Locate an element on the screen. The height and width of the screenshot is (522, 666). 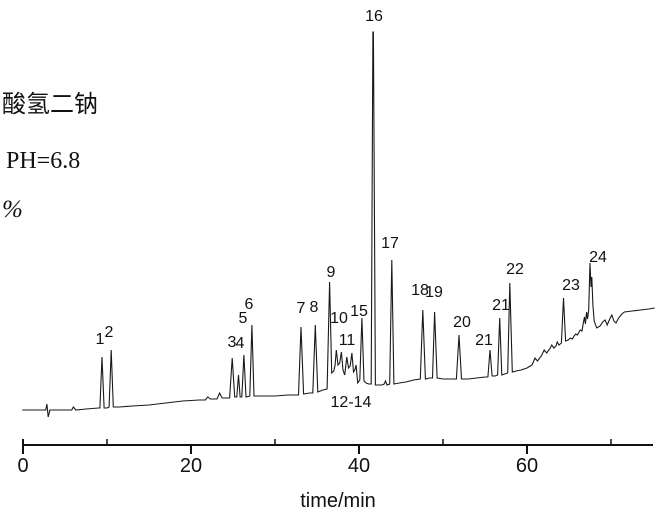
peak-label-11: 11 is located at coordinates (347, 340).